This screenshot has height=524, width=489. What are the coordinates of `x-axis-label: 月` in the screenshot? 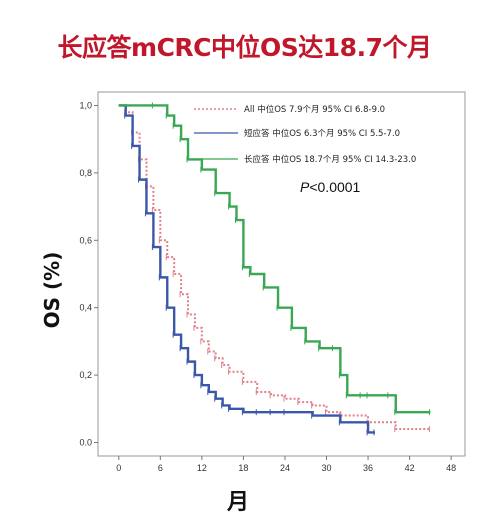 It's located at (238, 502).